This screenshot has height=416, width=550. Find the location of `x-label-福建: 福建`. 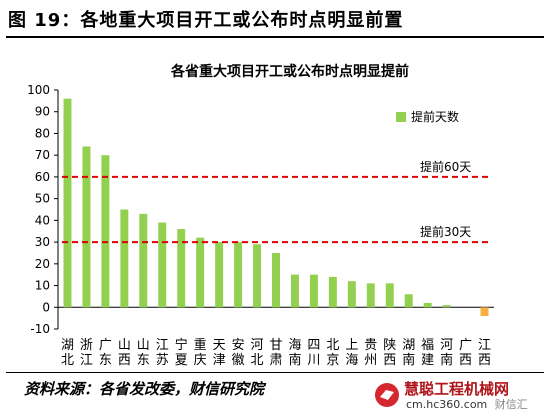

x-label-福建: 福建 is located at coordinates (427, 353).